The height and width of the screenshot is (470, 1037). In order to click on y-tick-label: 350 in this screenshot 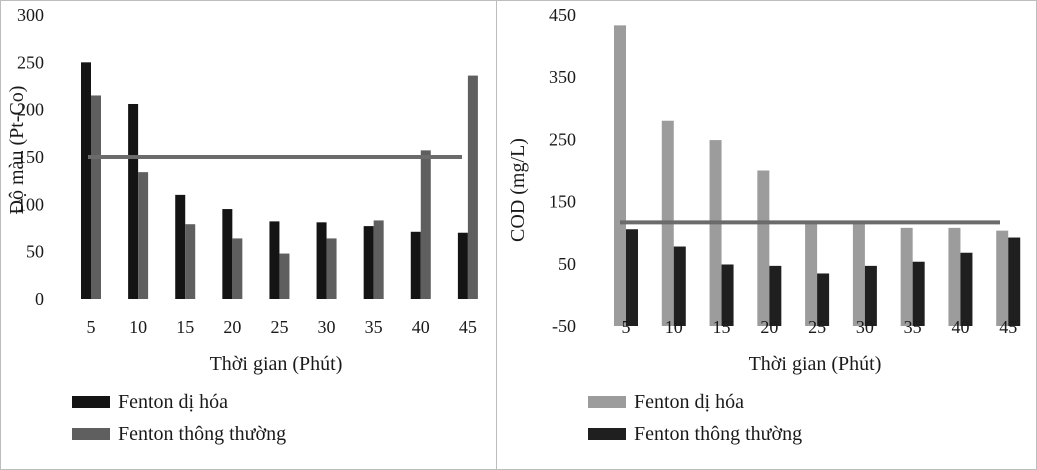, I will do `click(562, 77)`.